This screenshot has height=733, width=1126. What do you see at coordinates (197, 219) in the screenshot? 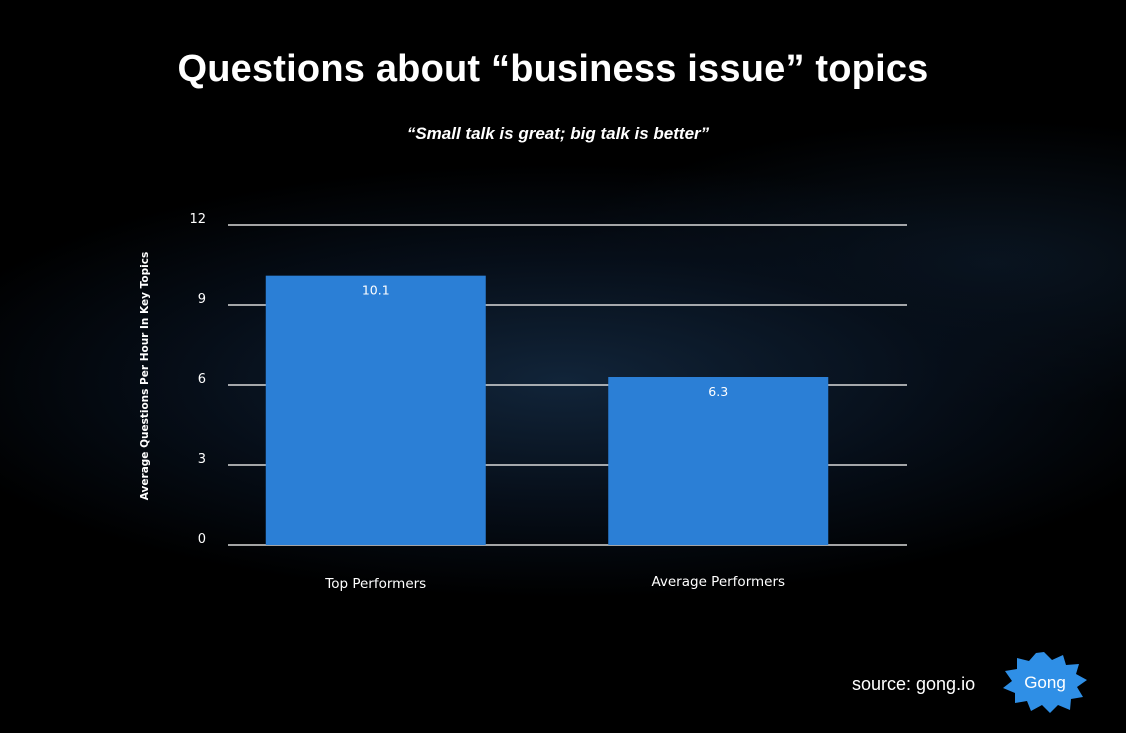
I see `y-tick-label: 12` at bounding box center [197, 219].